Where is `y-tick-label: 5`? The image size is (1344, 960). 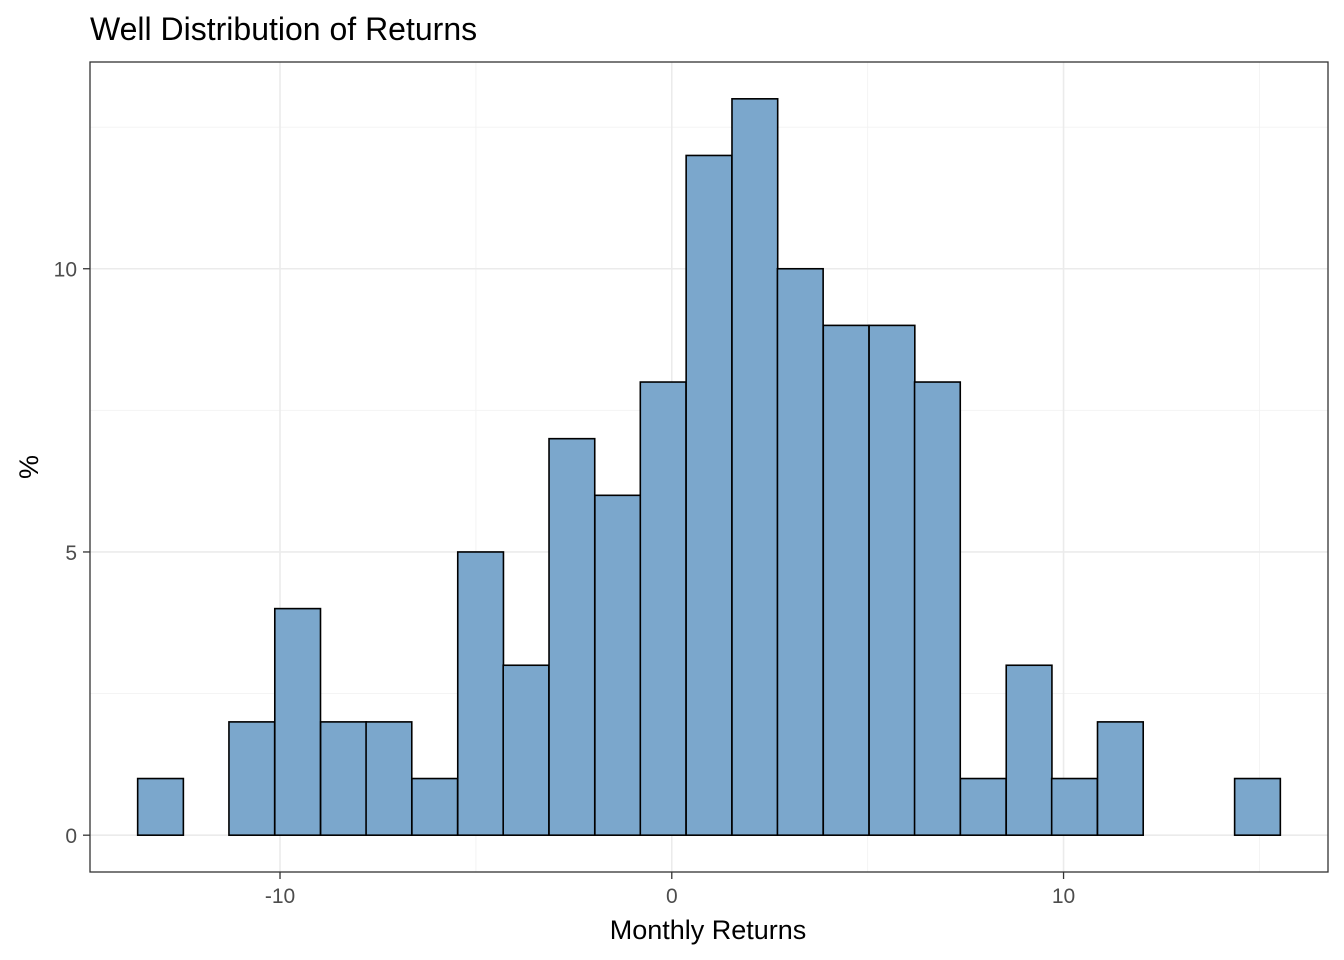
y-tick-label: 5 is located at coordinates (71, 553).